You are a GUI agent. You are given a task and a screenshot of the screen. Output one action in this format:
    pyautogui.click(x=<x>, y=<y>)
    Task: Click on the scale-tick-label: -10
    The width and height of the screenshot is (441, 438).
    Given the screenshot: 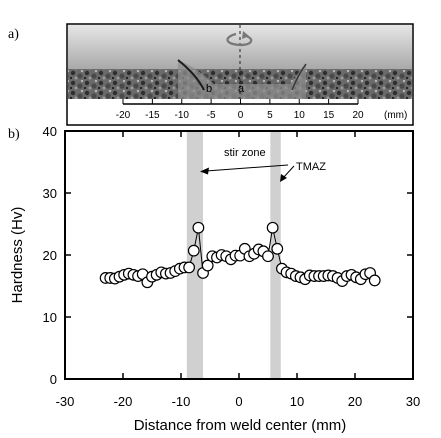 What is the action you would take?
    pyautogui.click(x=182, y=115)
    